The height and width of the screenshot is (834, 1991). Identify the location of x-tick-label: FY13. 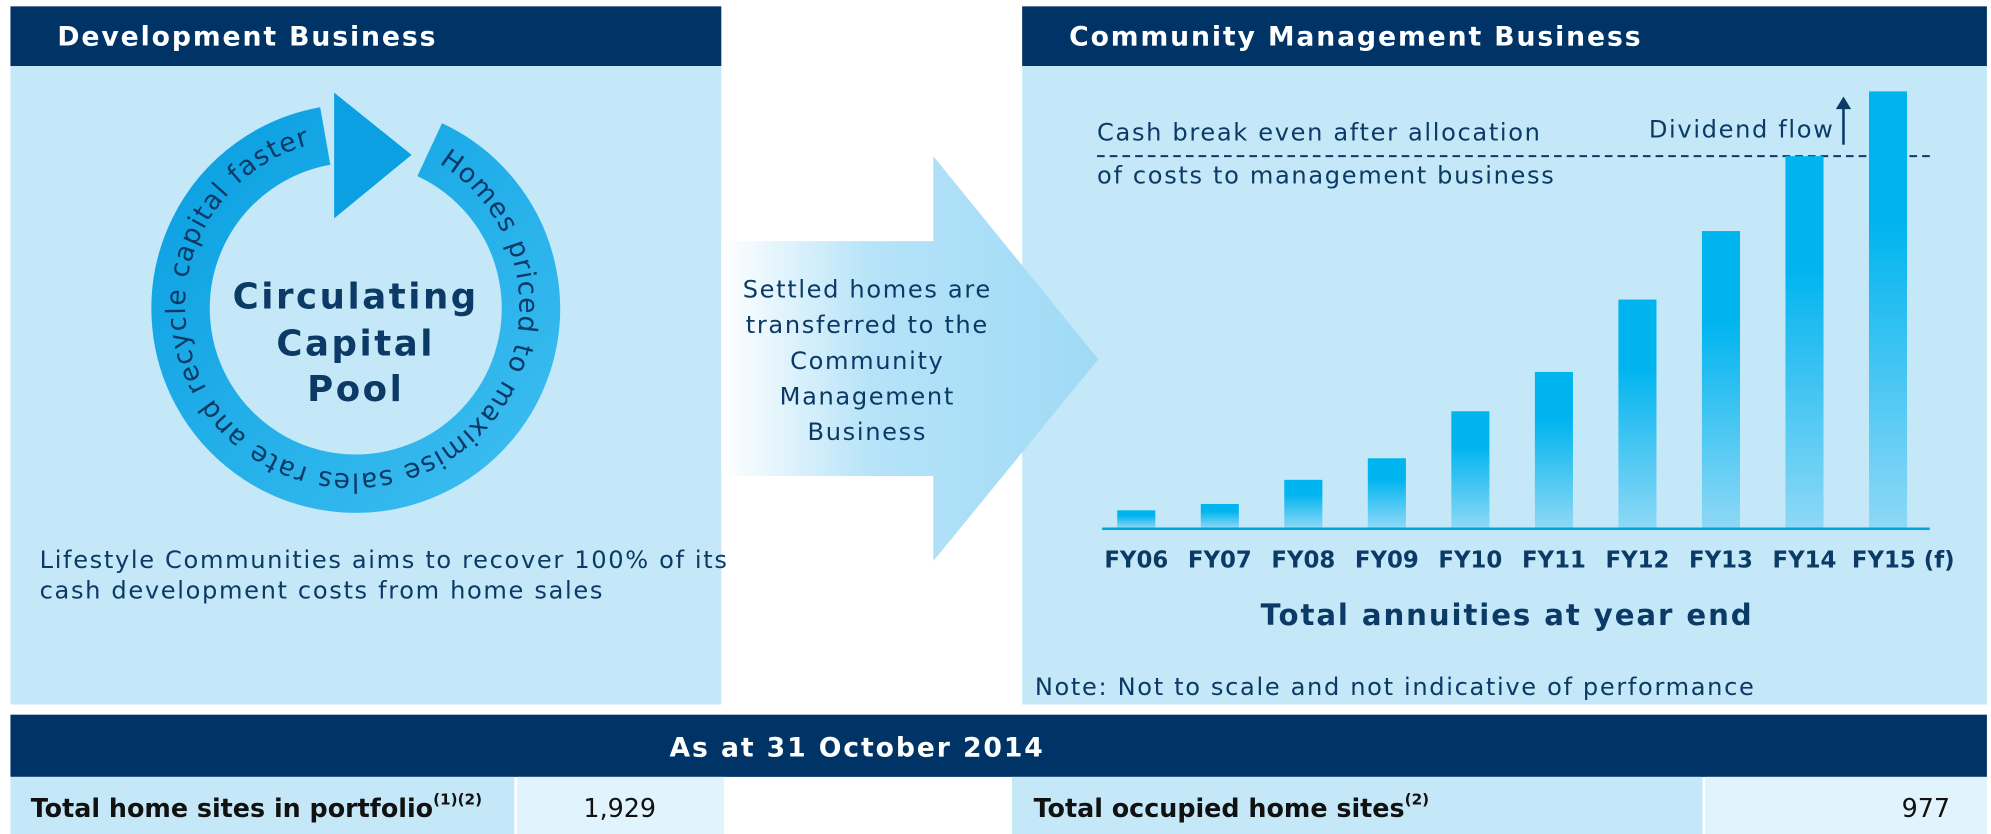
(1721, 561).